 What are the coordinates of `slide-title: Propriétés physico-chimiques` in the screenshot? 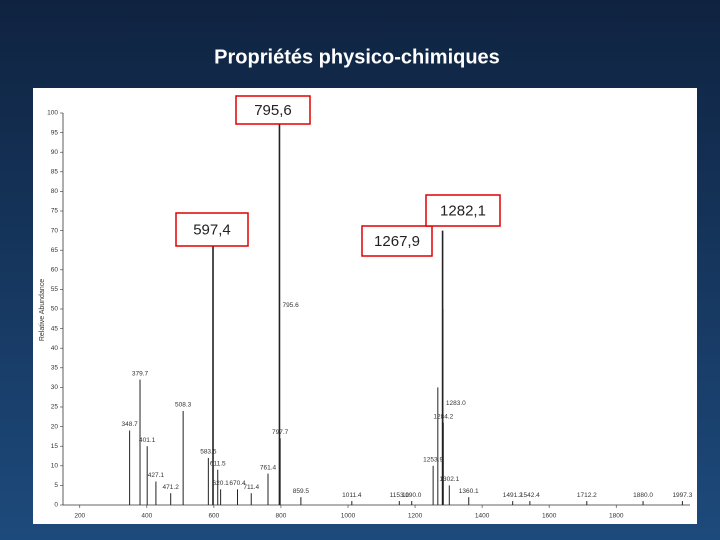 It's located at (357, 57).